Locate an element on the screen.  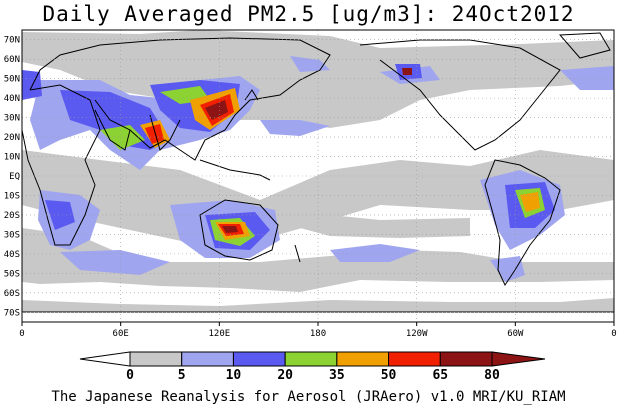
colorbar-tick-label: 0 is located at coordinates (130, 375).